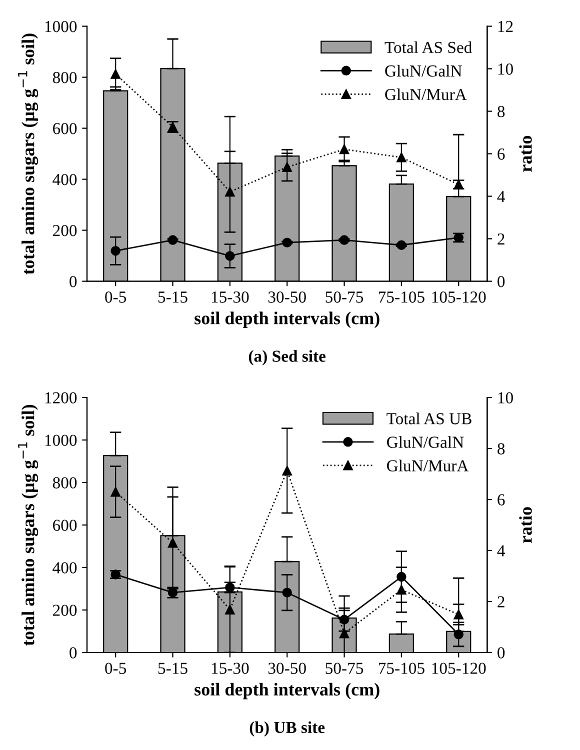 This screenshot has width=580, height=750. Describe the element at coordinates (287, 728) in the screenshot. I see `text: (b) UB site` at that location.